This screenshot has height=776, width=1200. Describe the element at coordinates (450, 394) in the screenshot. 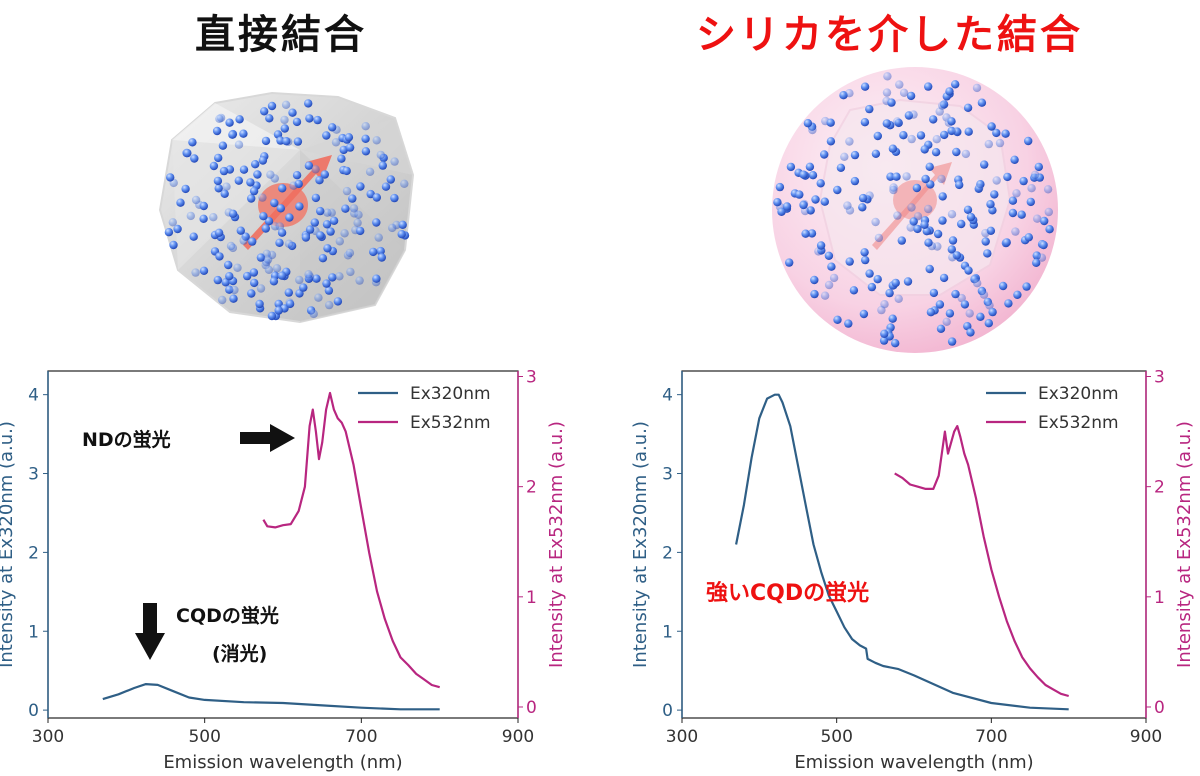

I see `legend-label: Ex320nm` at that location.